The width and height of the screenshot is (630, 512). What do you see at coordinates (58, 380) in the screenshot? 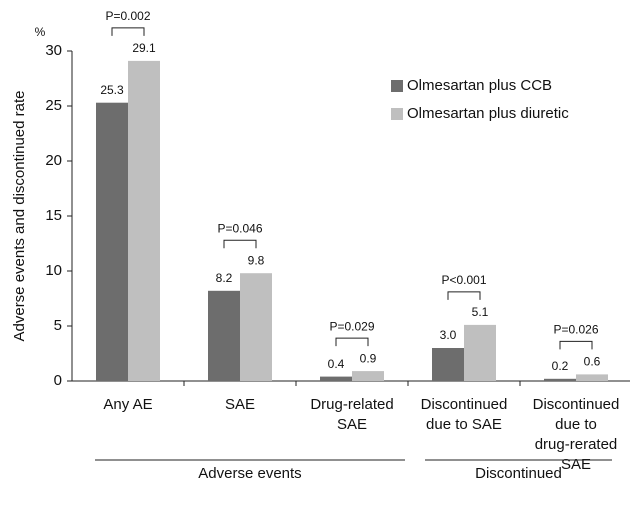
I see `y-tick-label: 0` at bounding box center [58, 380].